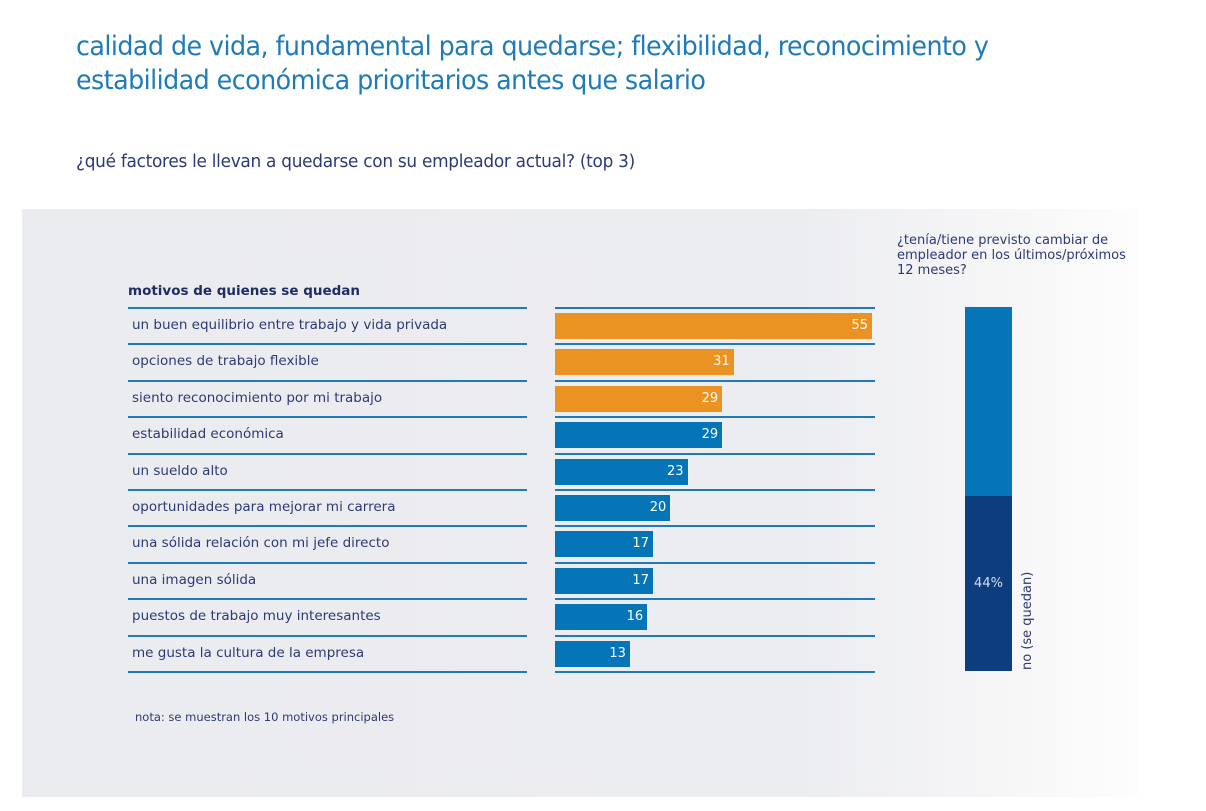 This screenshot has height=811, width=1206. I want to click on category-label: oportunidades para mejorar mi carrera, so click(264, 507).